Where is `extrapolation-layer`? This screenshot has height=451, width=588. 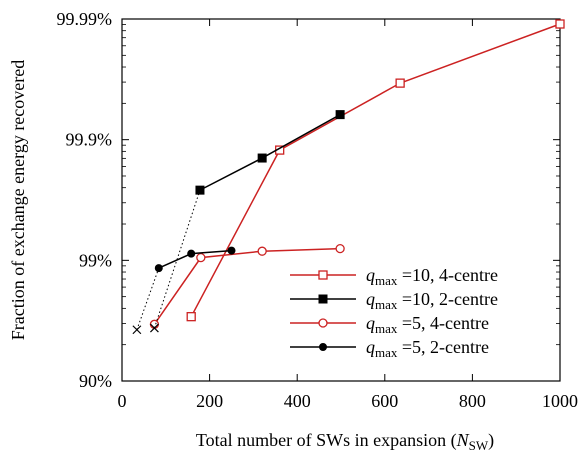
extrapolation-layer is located at coordinates (166, 262).